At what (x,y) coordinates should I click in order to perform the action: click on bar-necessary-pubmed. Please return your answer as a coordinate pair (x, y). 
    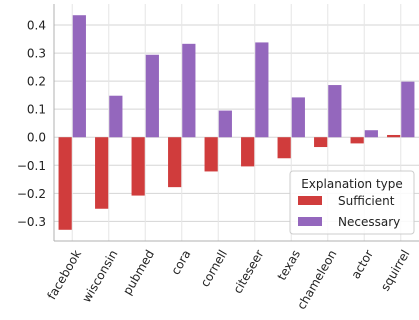
    Looking at the image, I should click on (152, 96).